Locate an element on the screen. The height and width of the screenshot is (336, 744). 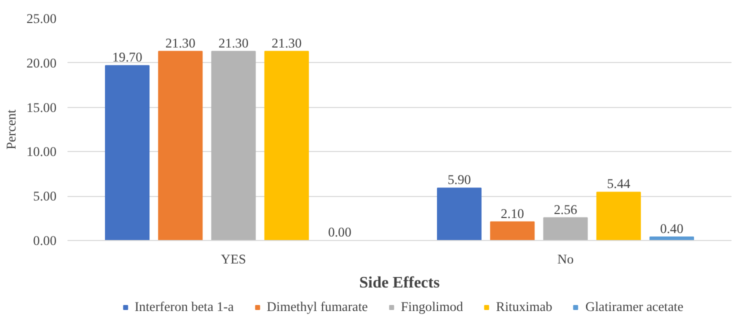
y-tick-label: 25.00 is located at coordinates (41, 18).